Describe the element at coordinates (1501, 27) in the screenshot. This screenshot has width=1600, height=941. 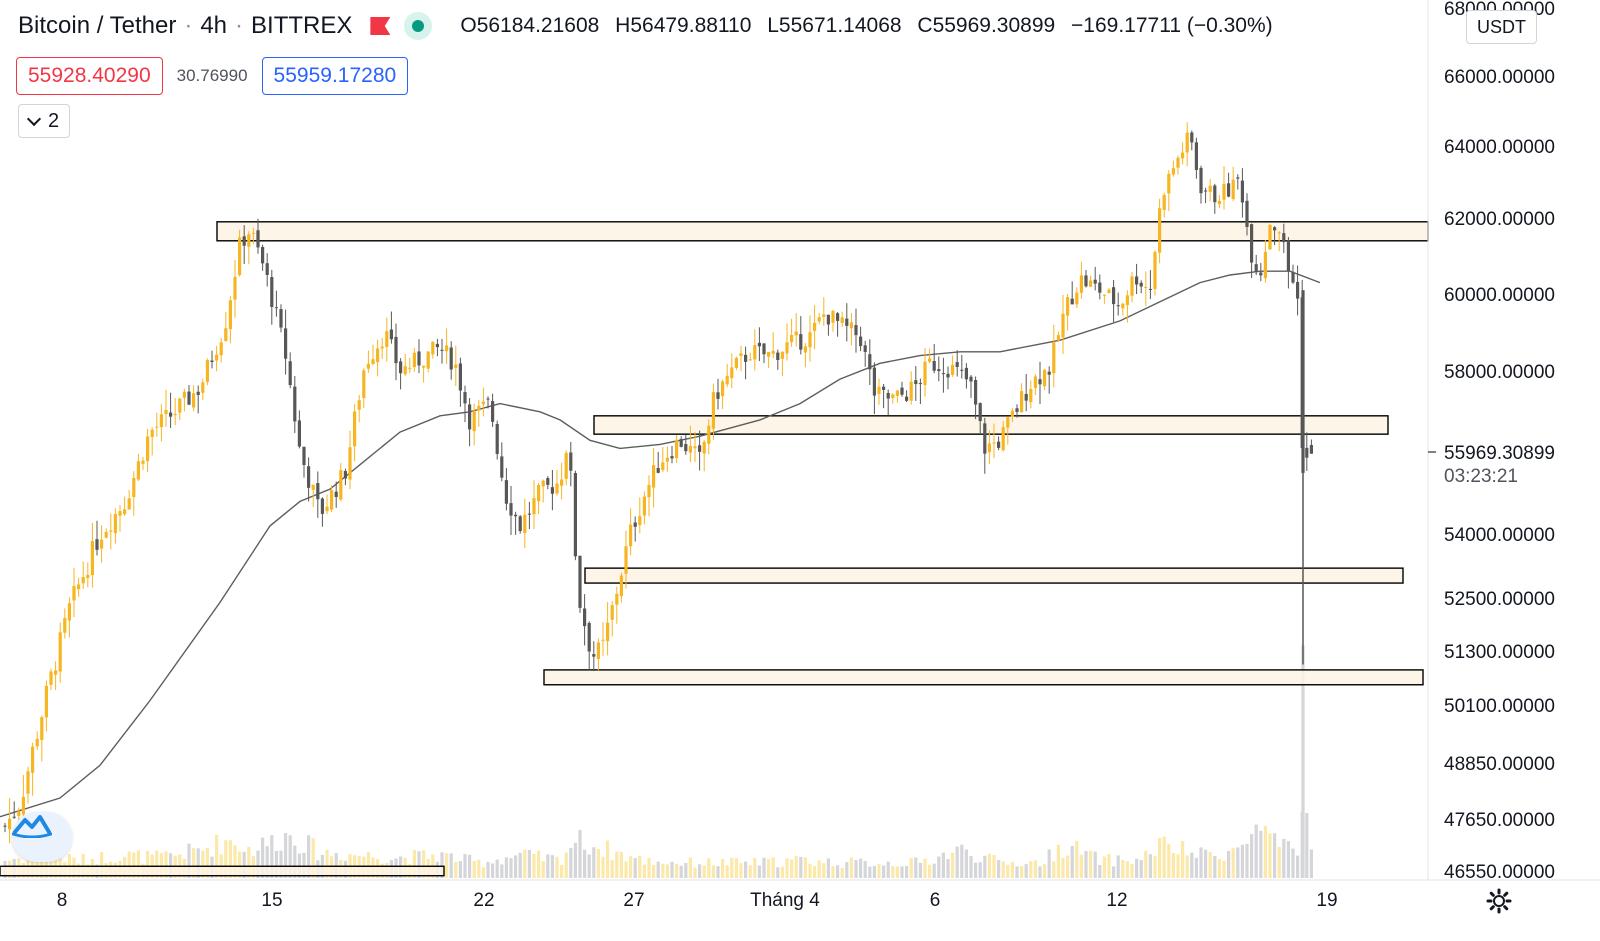
I see `currency-button: USDT` at that location.